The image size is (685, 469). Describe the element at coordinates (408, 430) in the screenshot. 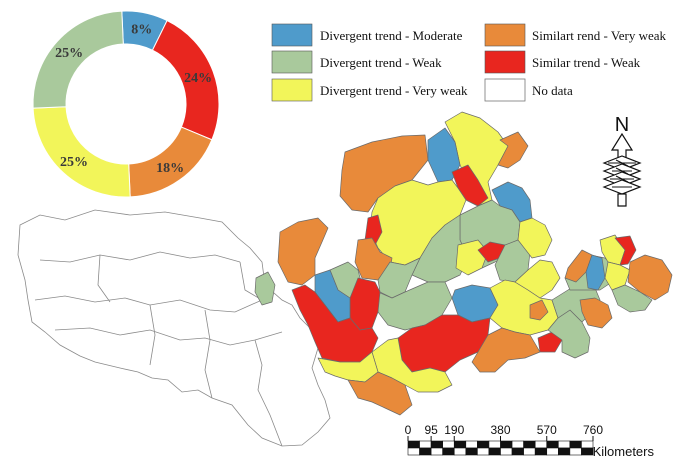

I see `scale-tick-label: 0` at that location.